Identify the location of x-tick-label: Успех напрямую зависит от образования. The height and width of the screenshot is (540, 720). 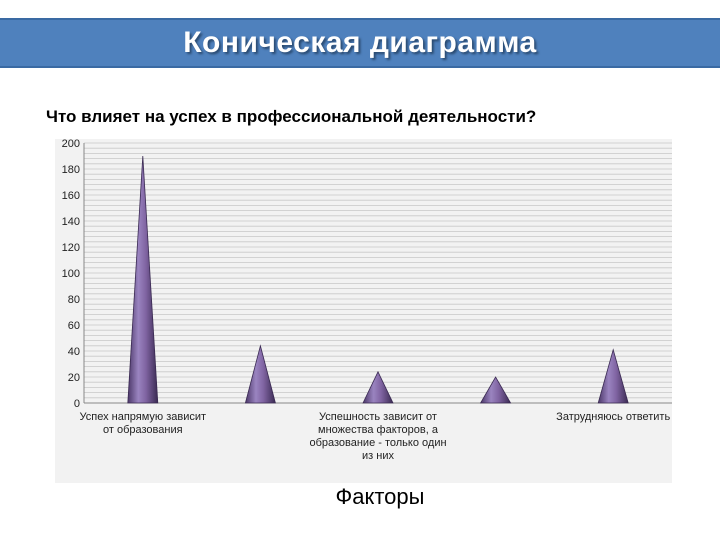
(143, 423).